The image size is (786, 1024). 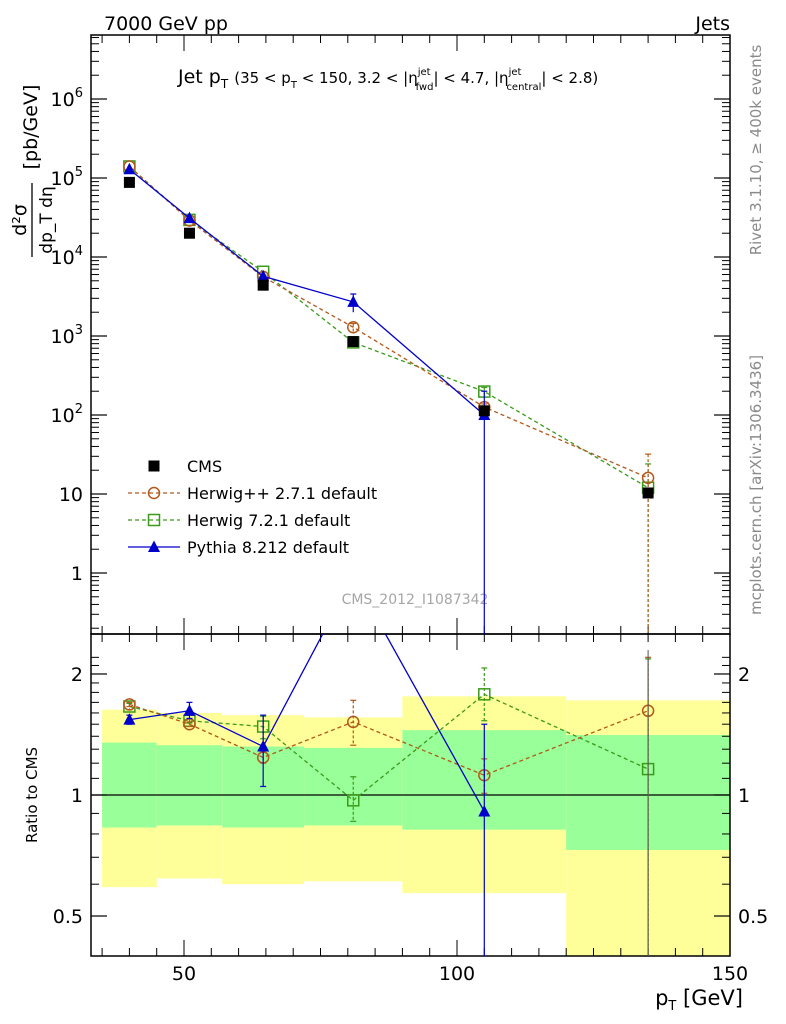 What do you see at coordinates (71, 495) in the screenshot?
I see `main-y-tick-label: 10` at bounding box center [71, 495].